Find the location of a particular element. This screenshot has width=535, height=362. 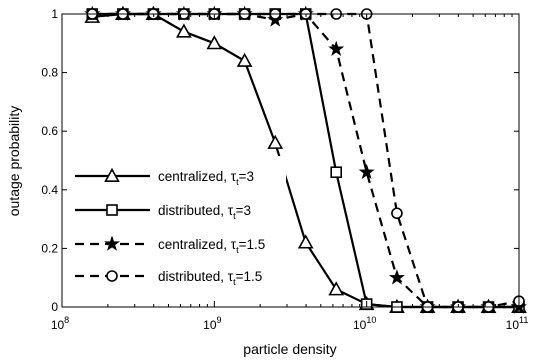

y-tick-label: 0.6 is located at coordinates (49, 131).